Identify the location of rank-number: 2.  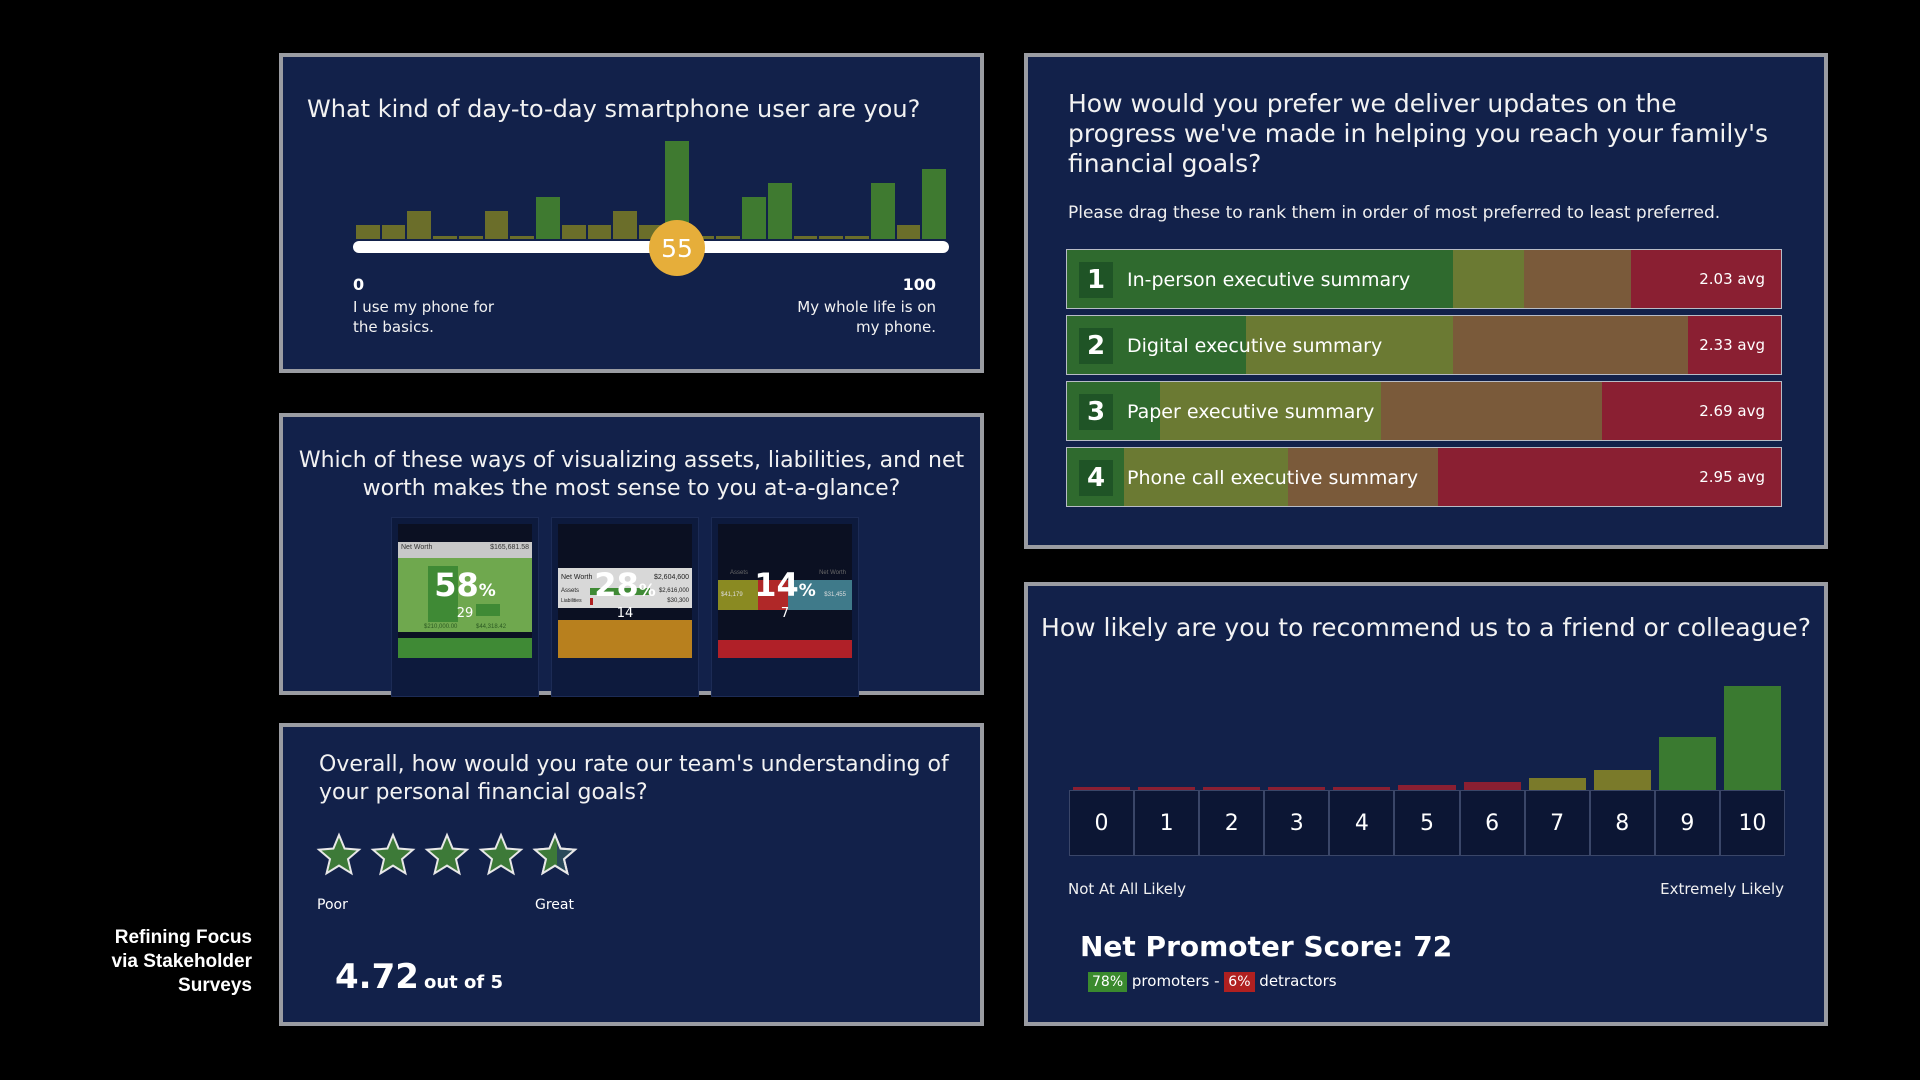
(1096, 346).